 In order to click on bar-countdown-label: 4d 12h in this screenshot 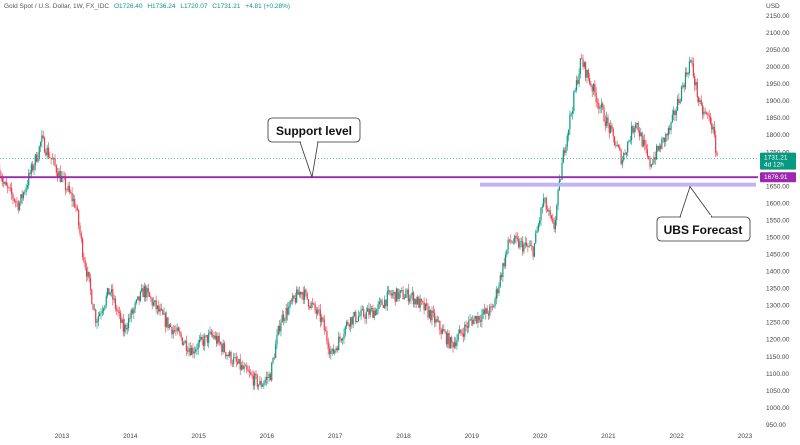, I will do `click(774, 165)`.